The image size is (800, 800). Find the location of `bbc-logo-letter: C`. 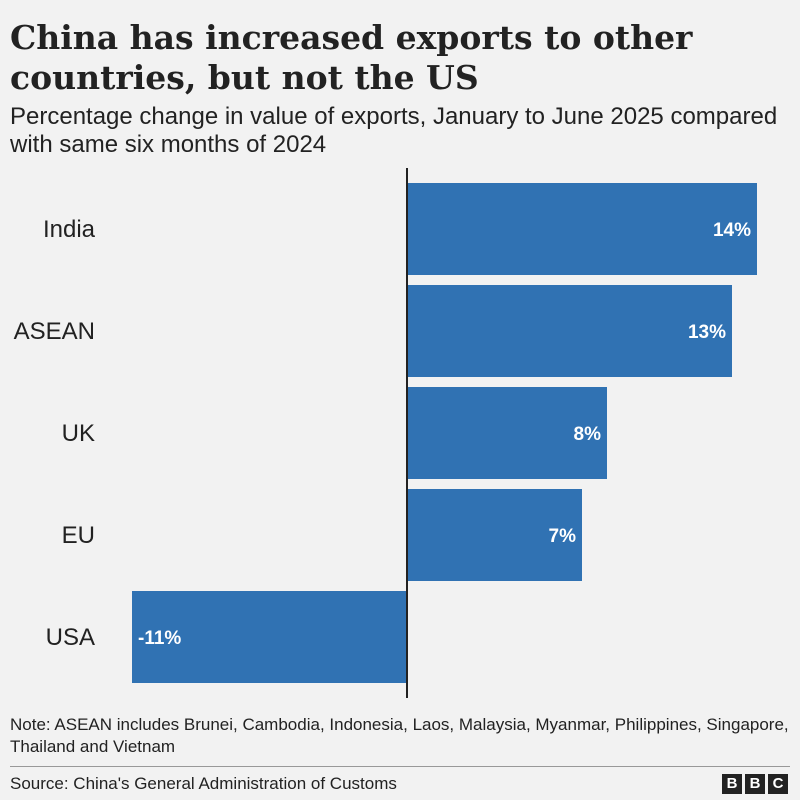

bbc-logo-letter: C is located at coordinates (778, 784).